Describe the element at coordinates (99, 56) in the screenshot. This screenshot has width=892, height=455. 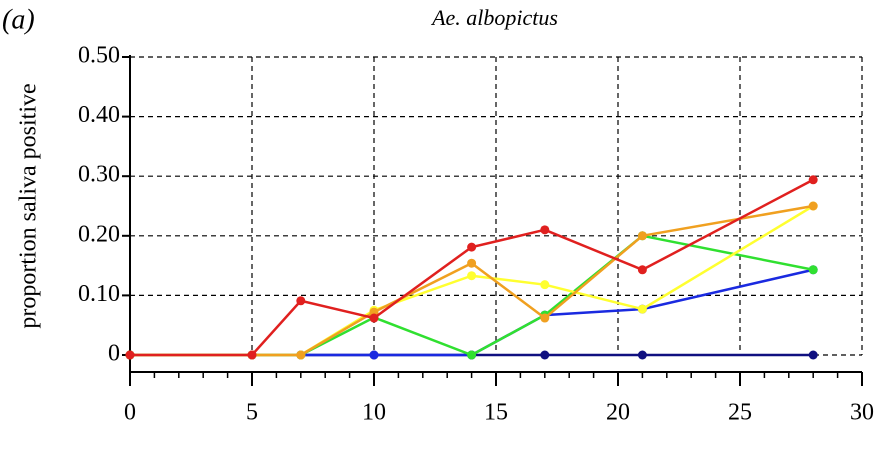
I see `y-tick-label: 0.50` at that location.